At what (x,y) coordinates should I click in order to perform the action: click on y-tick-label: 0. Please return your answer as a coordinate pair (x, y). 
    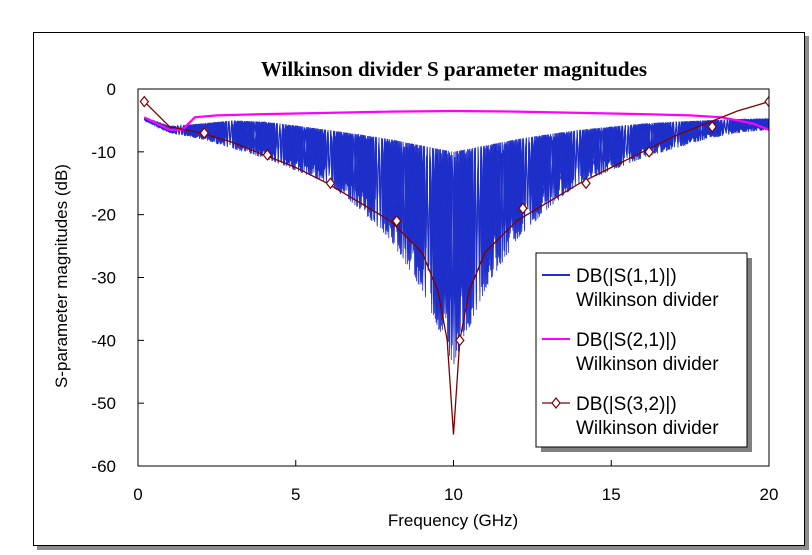
    Looking at the image, I should click on (111, 89).